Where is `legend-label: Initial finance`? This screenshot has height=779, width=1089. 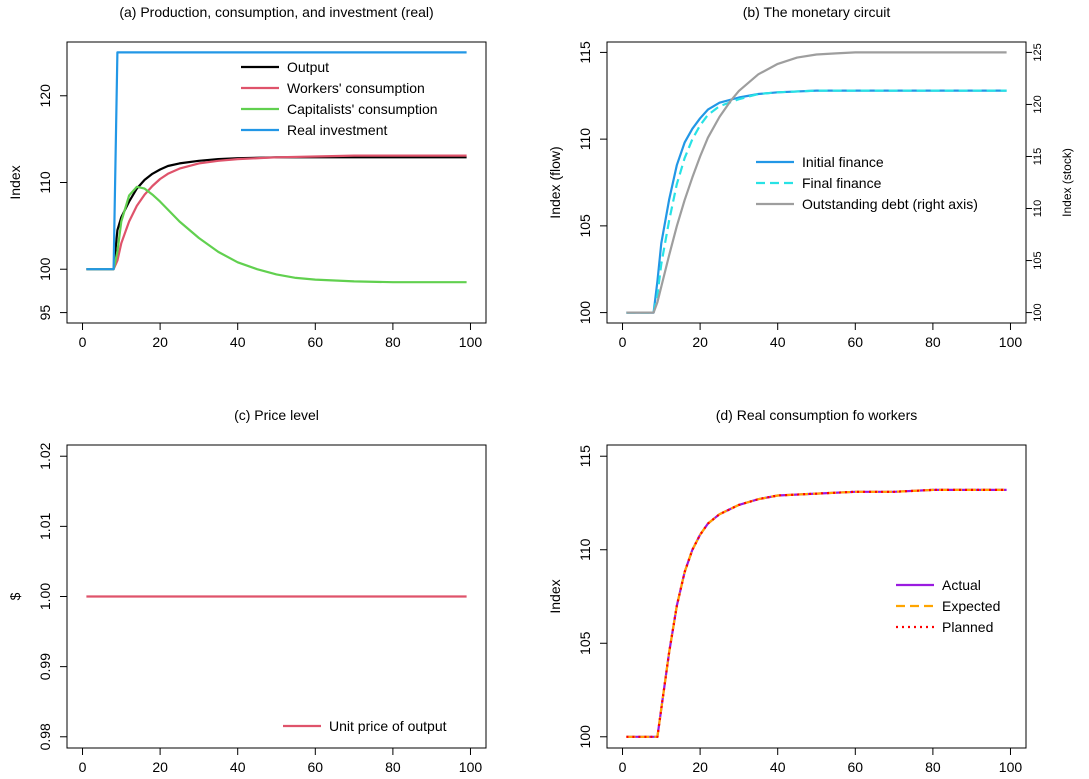 legend-label: Initial finance is located at coordinates (843, 162).